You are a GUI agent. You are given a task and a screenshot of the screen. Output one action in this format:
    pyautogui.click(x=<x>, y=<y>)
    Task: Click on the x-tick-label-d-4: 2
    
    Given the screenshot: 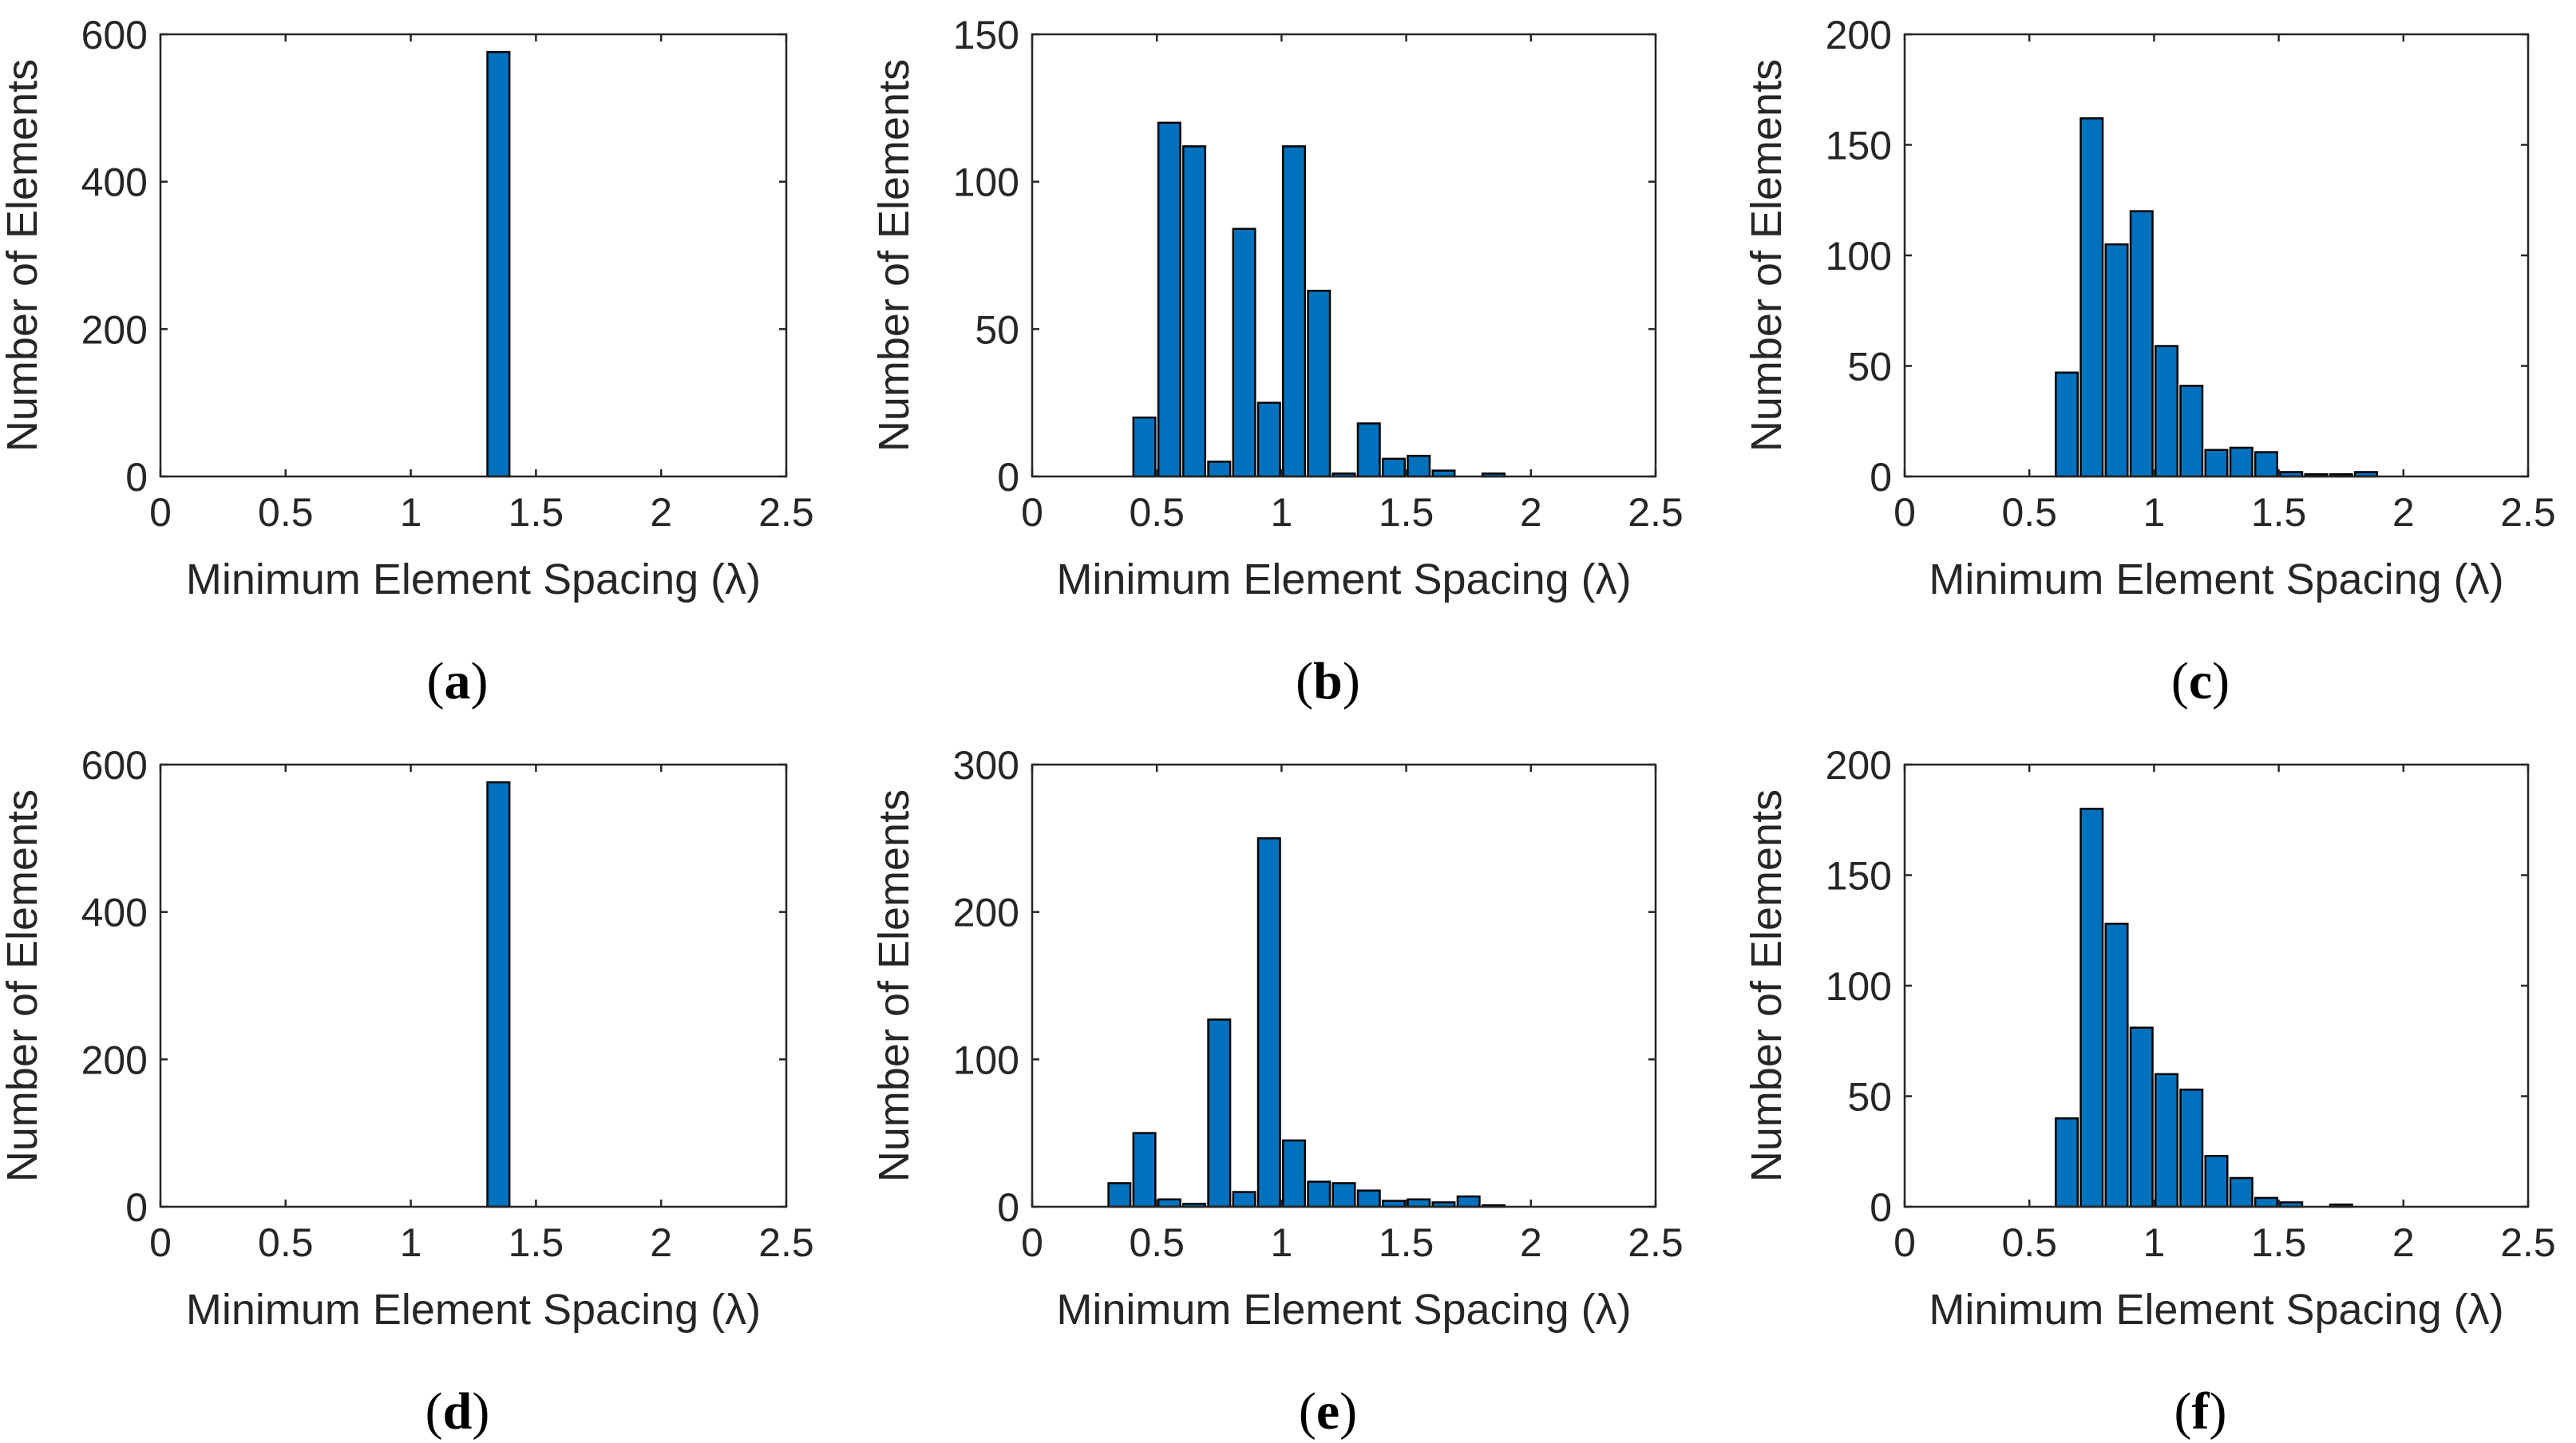 What is the action you would take?
    pyautogui.click(x=661, y=1242)
    